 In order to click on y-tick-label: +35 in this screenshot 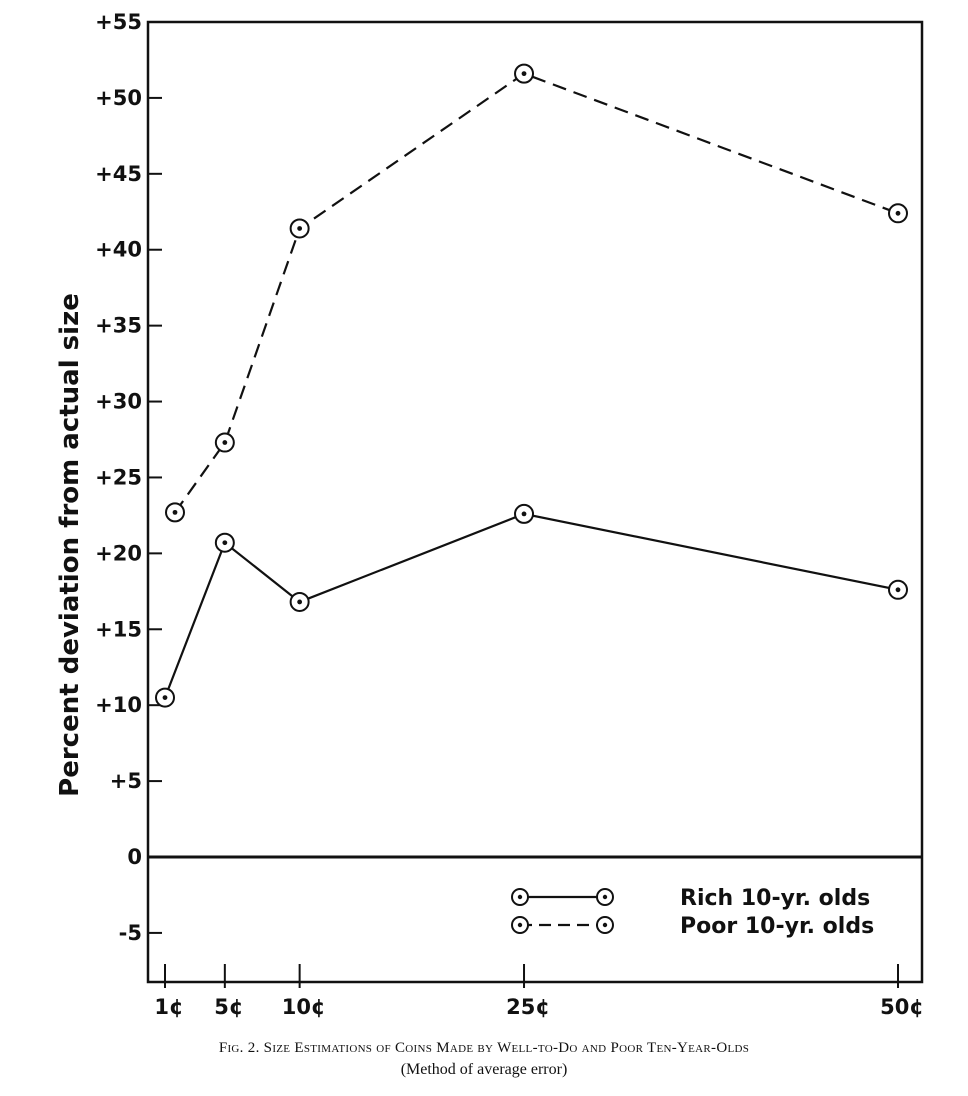, I will do `click(118, 326)`.